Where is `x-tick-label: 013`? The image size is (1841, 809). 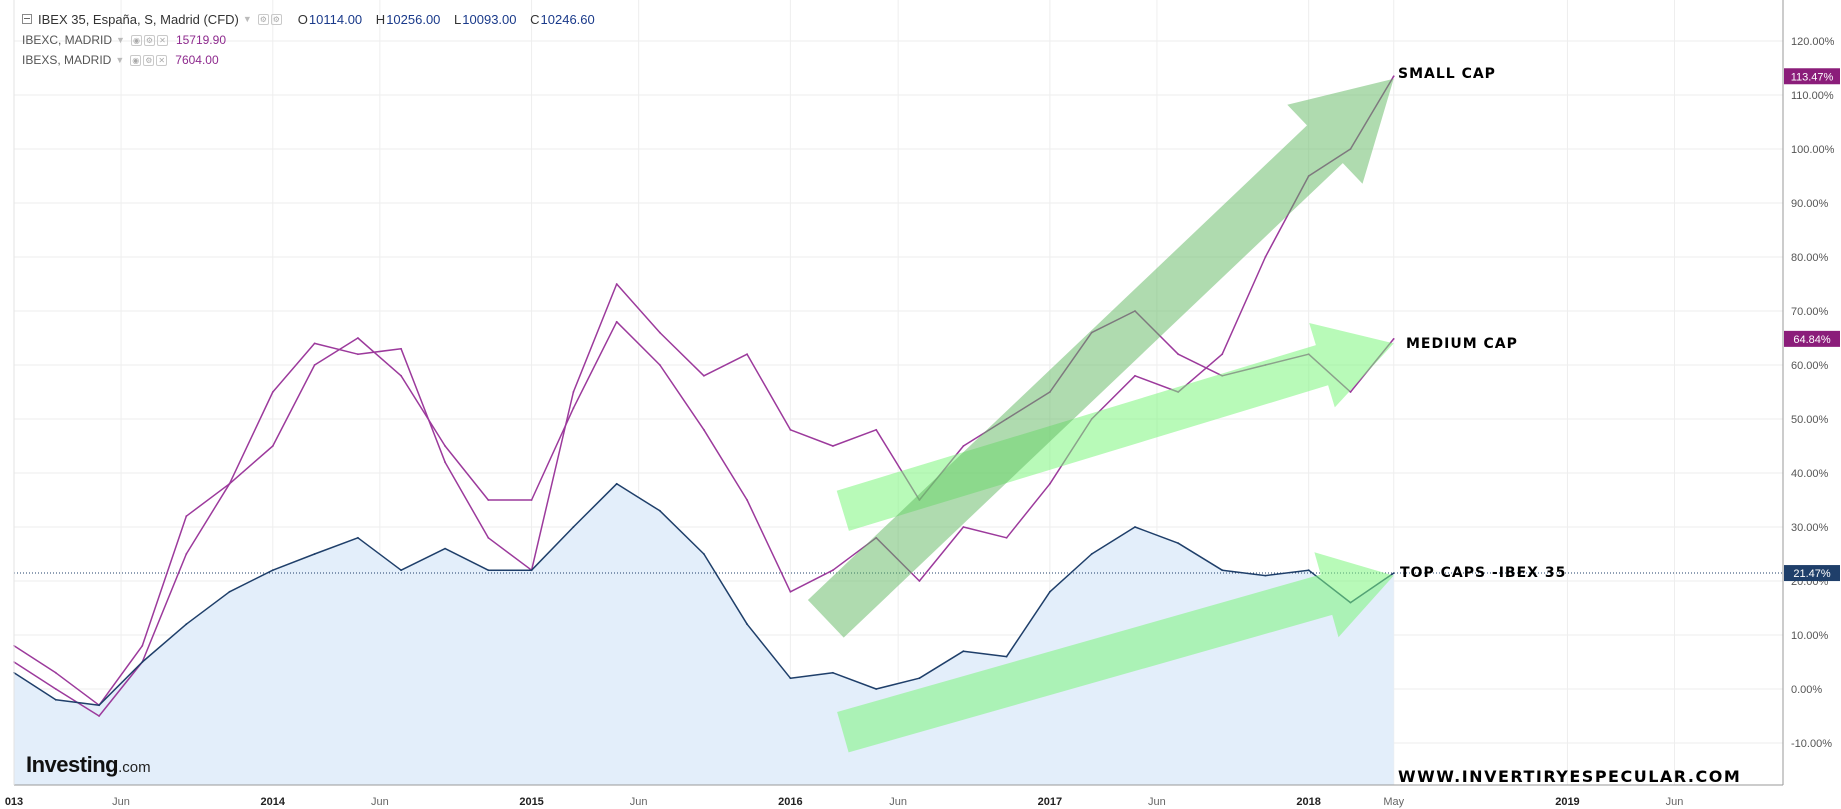 x-tick-label: 013 is located at coordinates (14, 802).